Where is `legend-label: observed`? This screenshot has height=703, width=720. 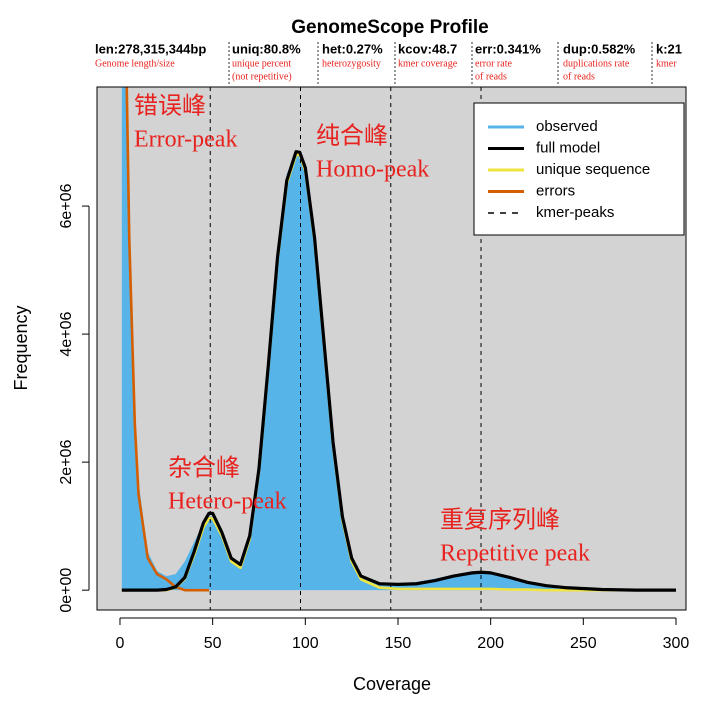 legend-label: observed is located at coordinates (567, 126).